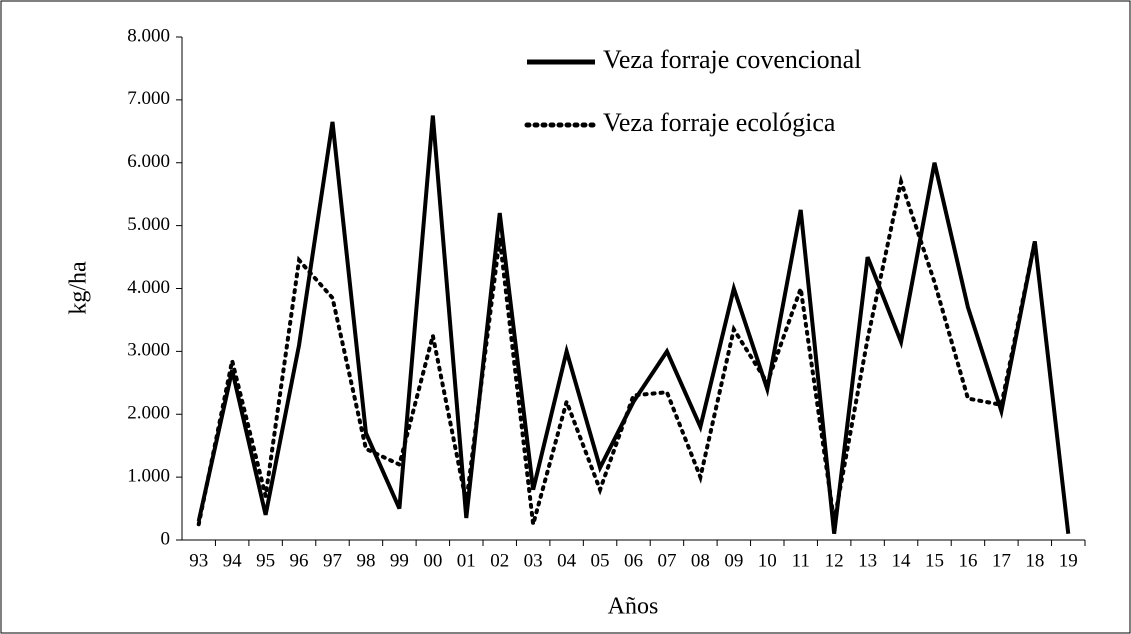  I want to click on x-tick-label: 09, so click(733, 560).